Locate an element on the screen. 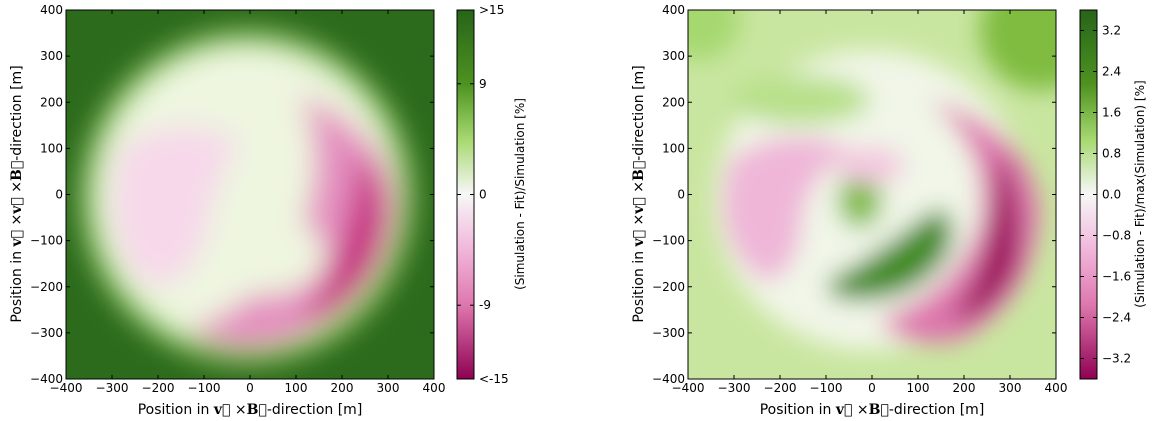  colorbar-tick-label: 2.4 is located at coordinates (1111, 72).